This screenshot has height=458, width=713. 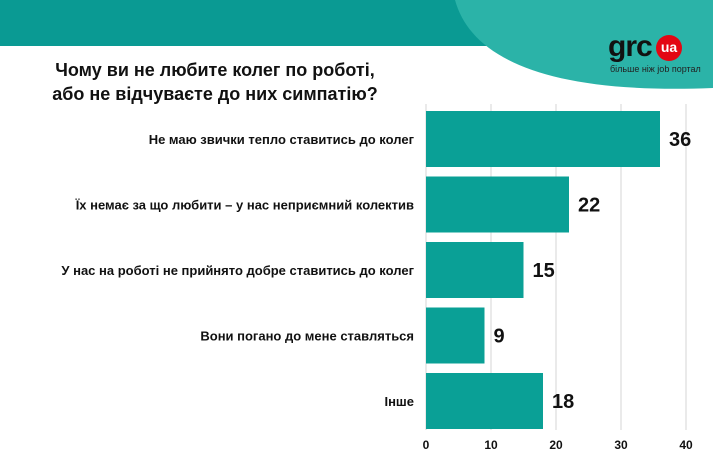 I want to click on brand-logo: grc ua більше ніж job портал, so click(x=650, y=56).